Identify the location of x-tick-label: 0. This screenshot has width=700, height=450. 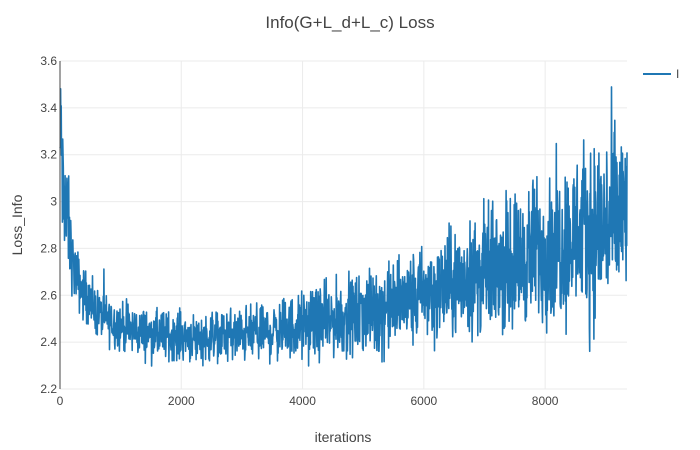
(60, 401).